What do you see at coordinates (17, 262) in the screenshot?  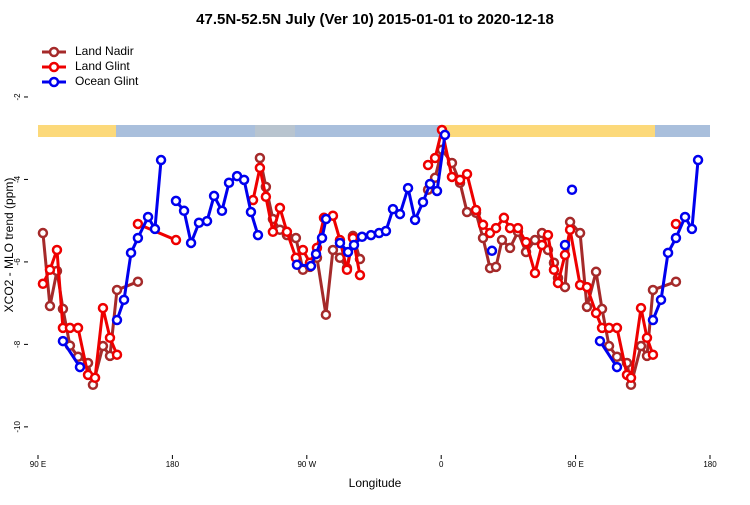 I see `y-tick-label: -6` at bounding box center [17, 262].